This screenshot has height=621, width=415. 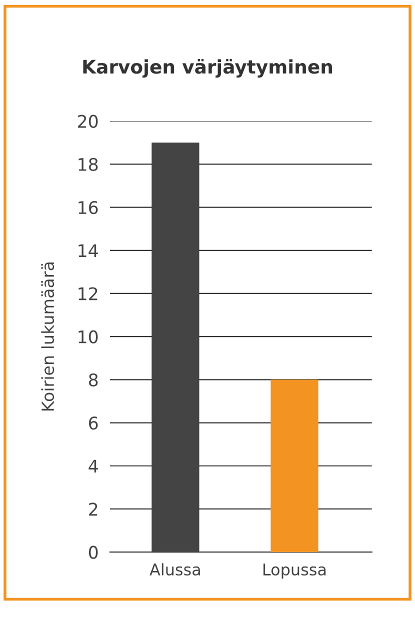 I want to click on chart-title: Karvojen värjäytyminen, so click(x=207, y=68).